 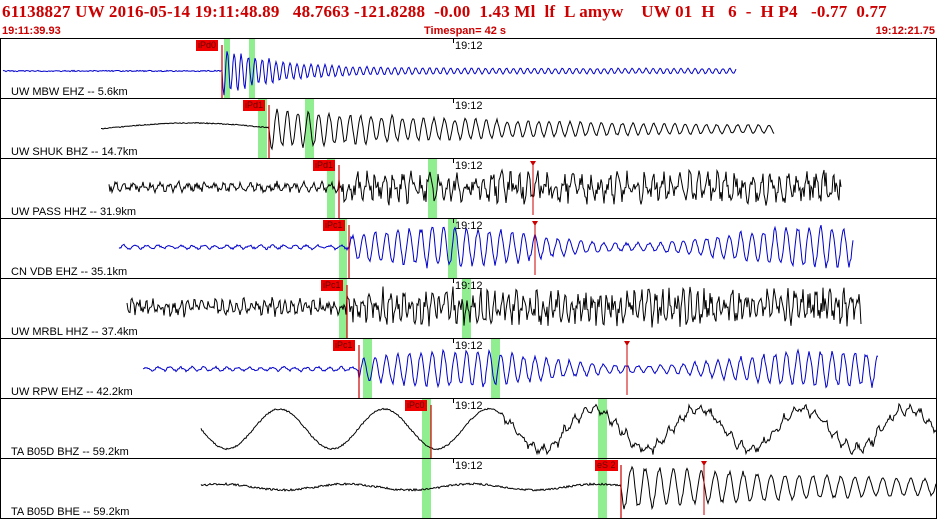 I want to click on timespan-label: Timespan= 42 s, so click(x=465, y=31).